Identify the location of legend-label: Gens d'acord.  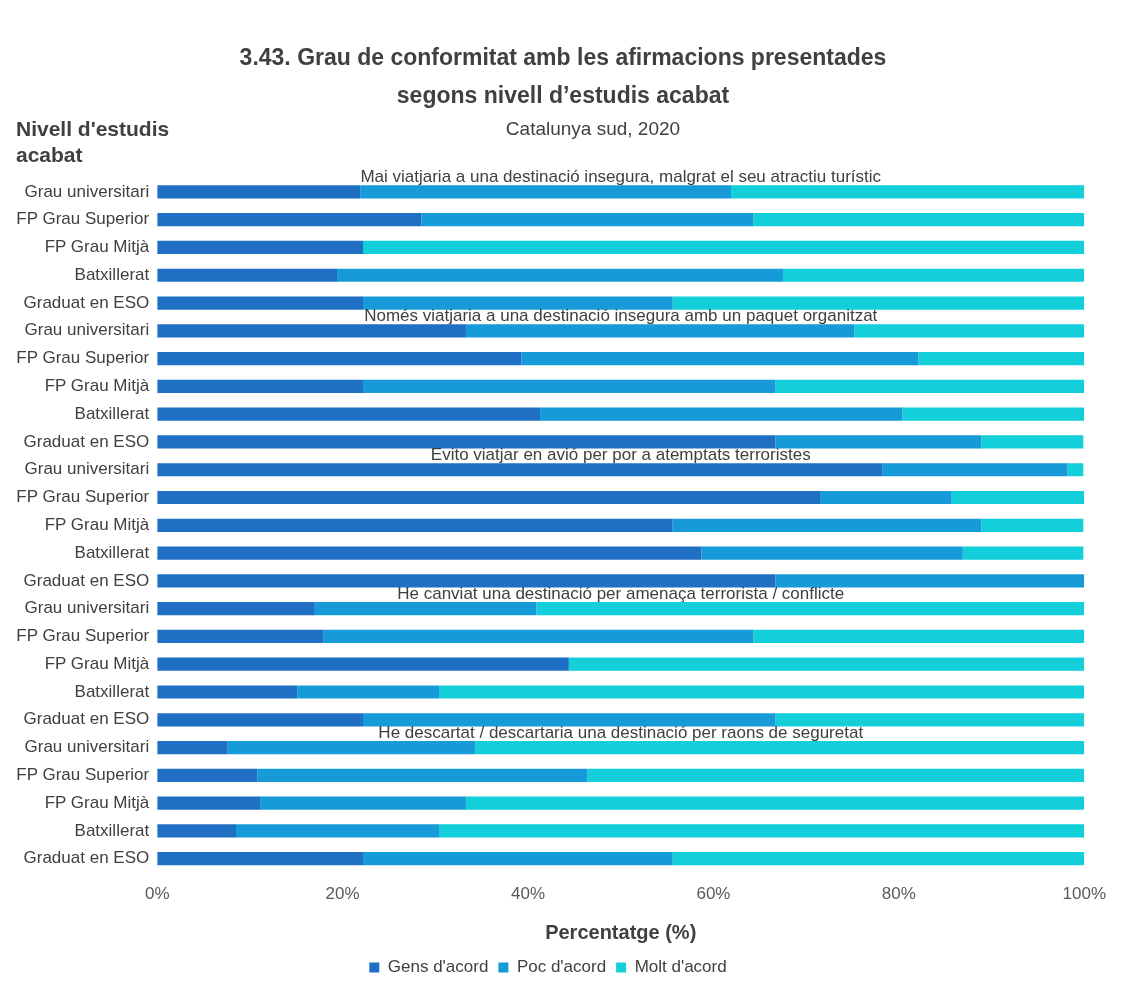
(438, 967).